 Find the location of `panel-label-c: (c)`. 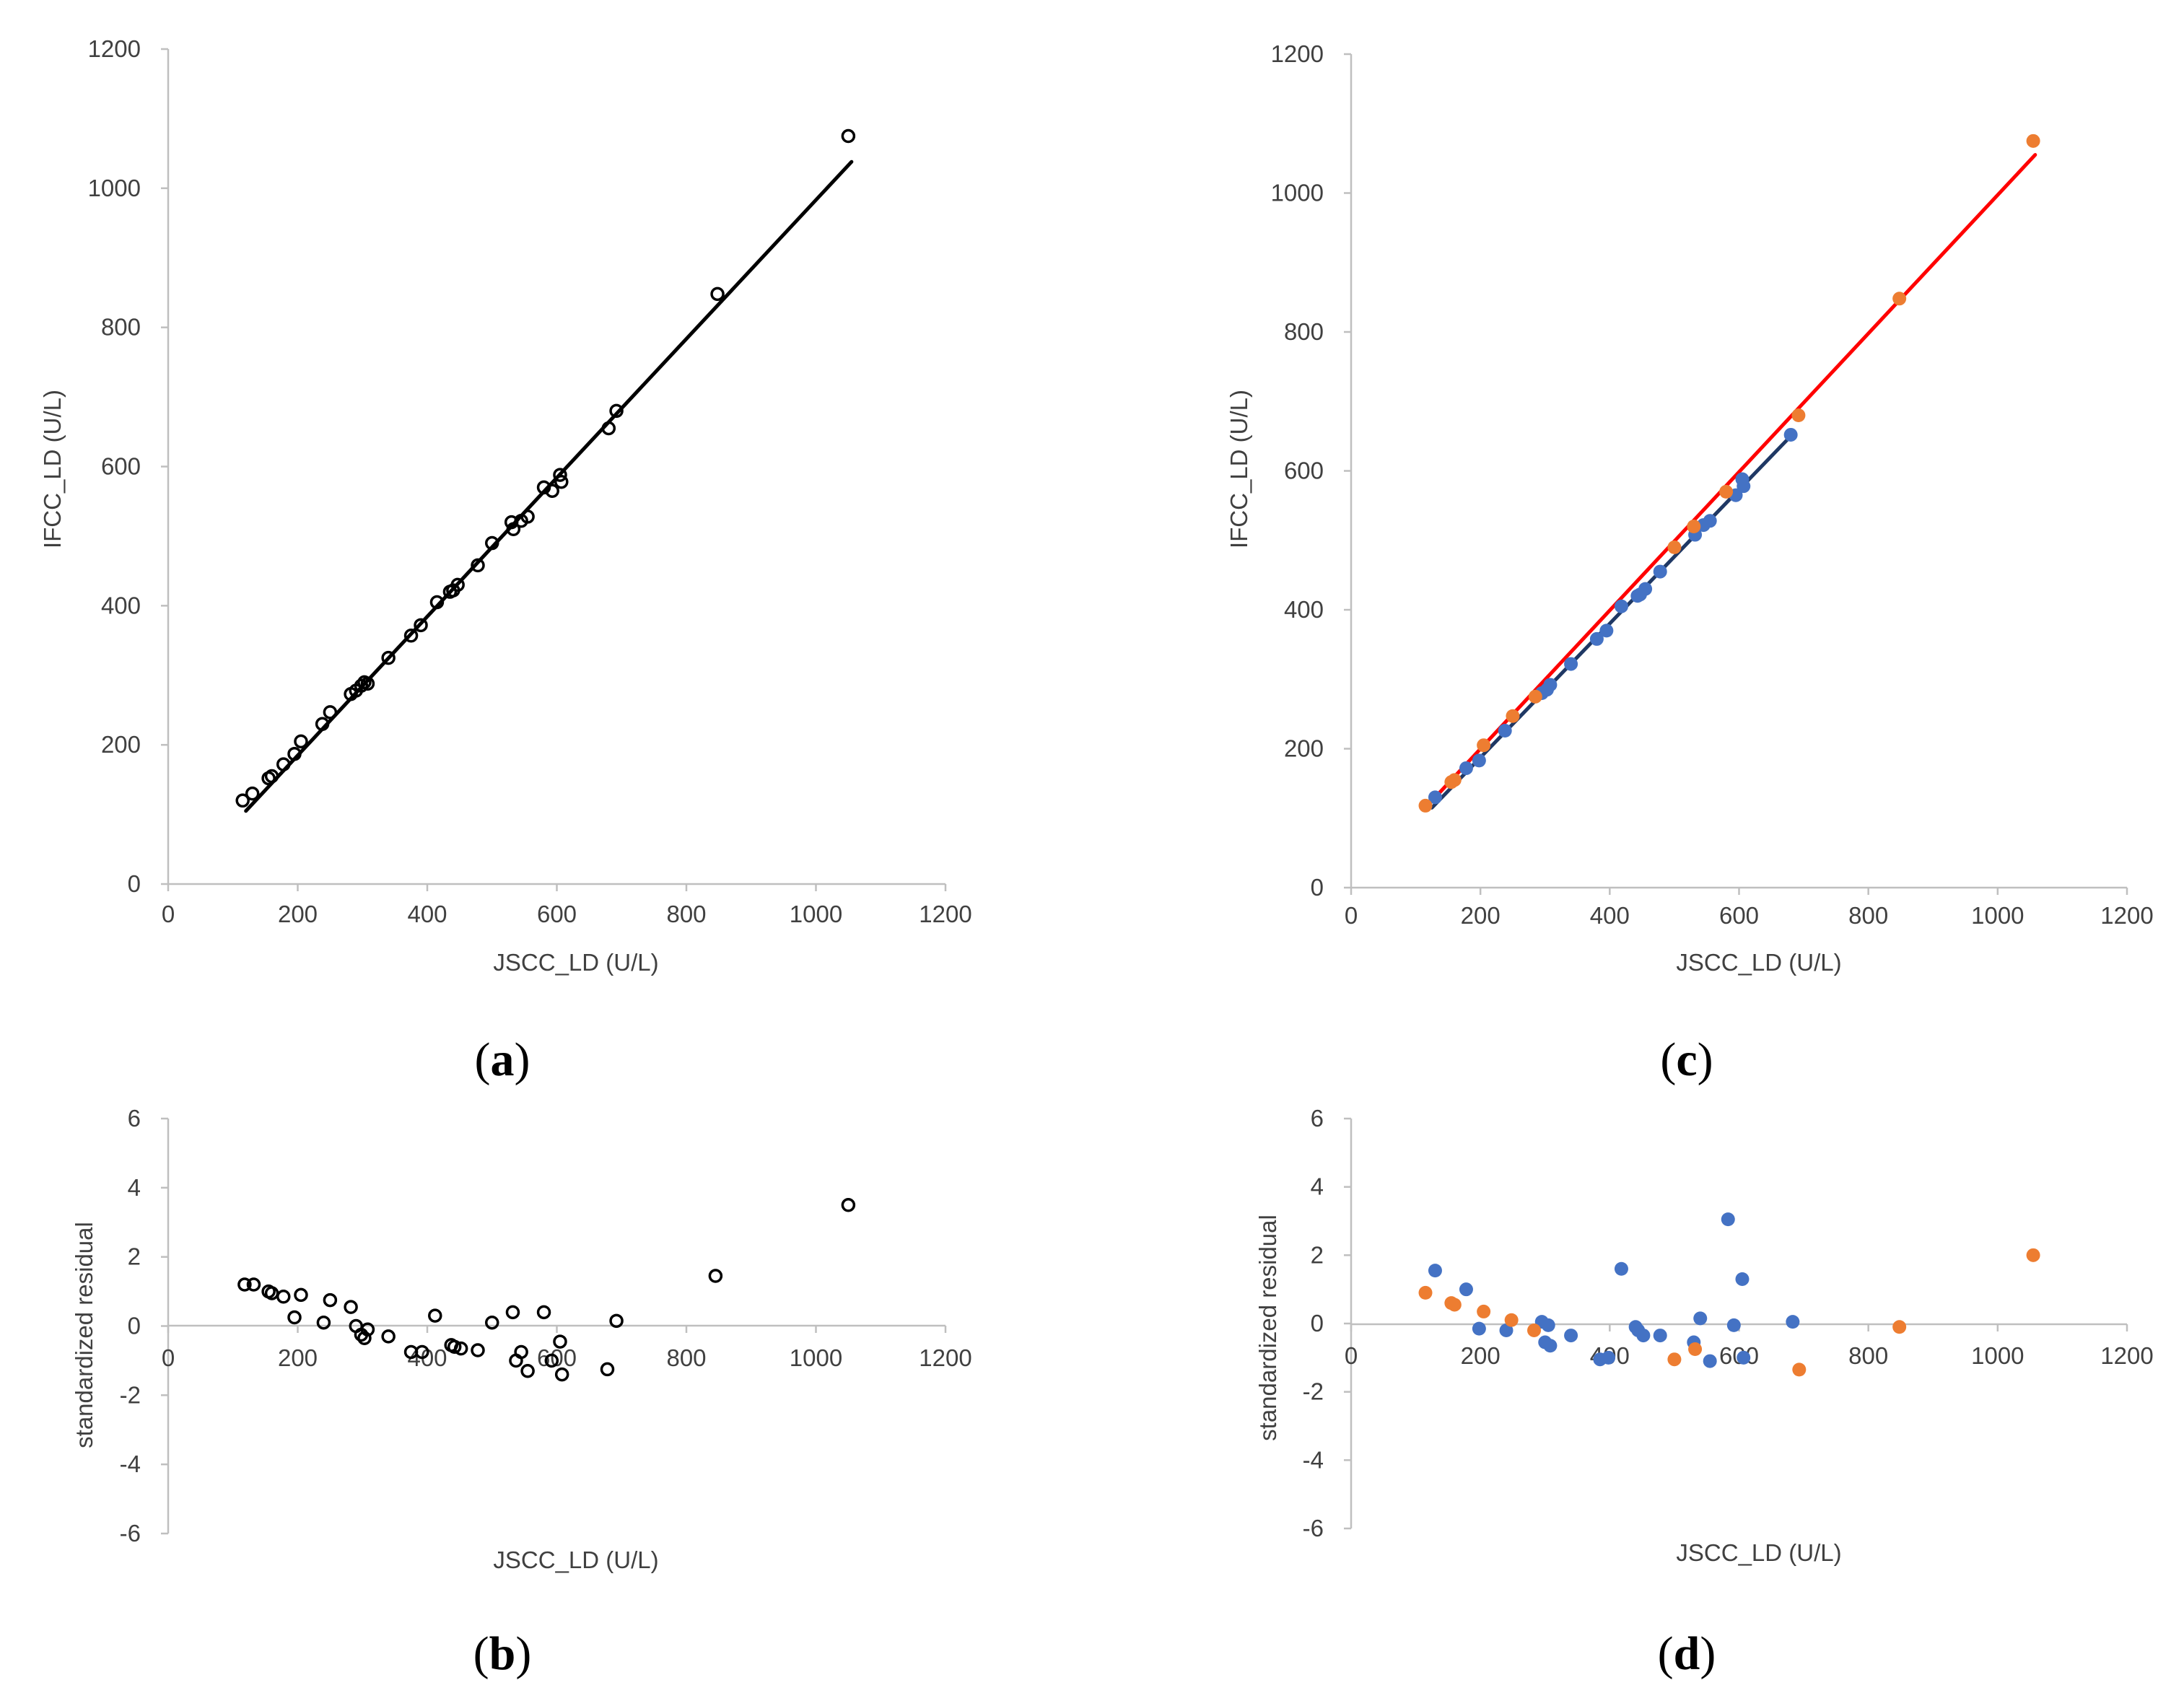

panel-label-c: (c) is located at coordinates (1686, 1059).